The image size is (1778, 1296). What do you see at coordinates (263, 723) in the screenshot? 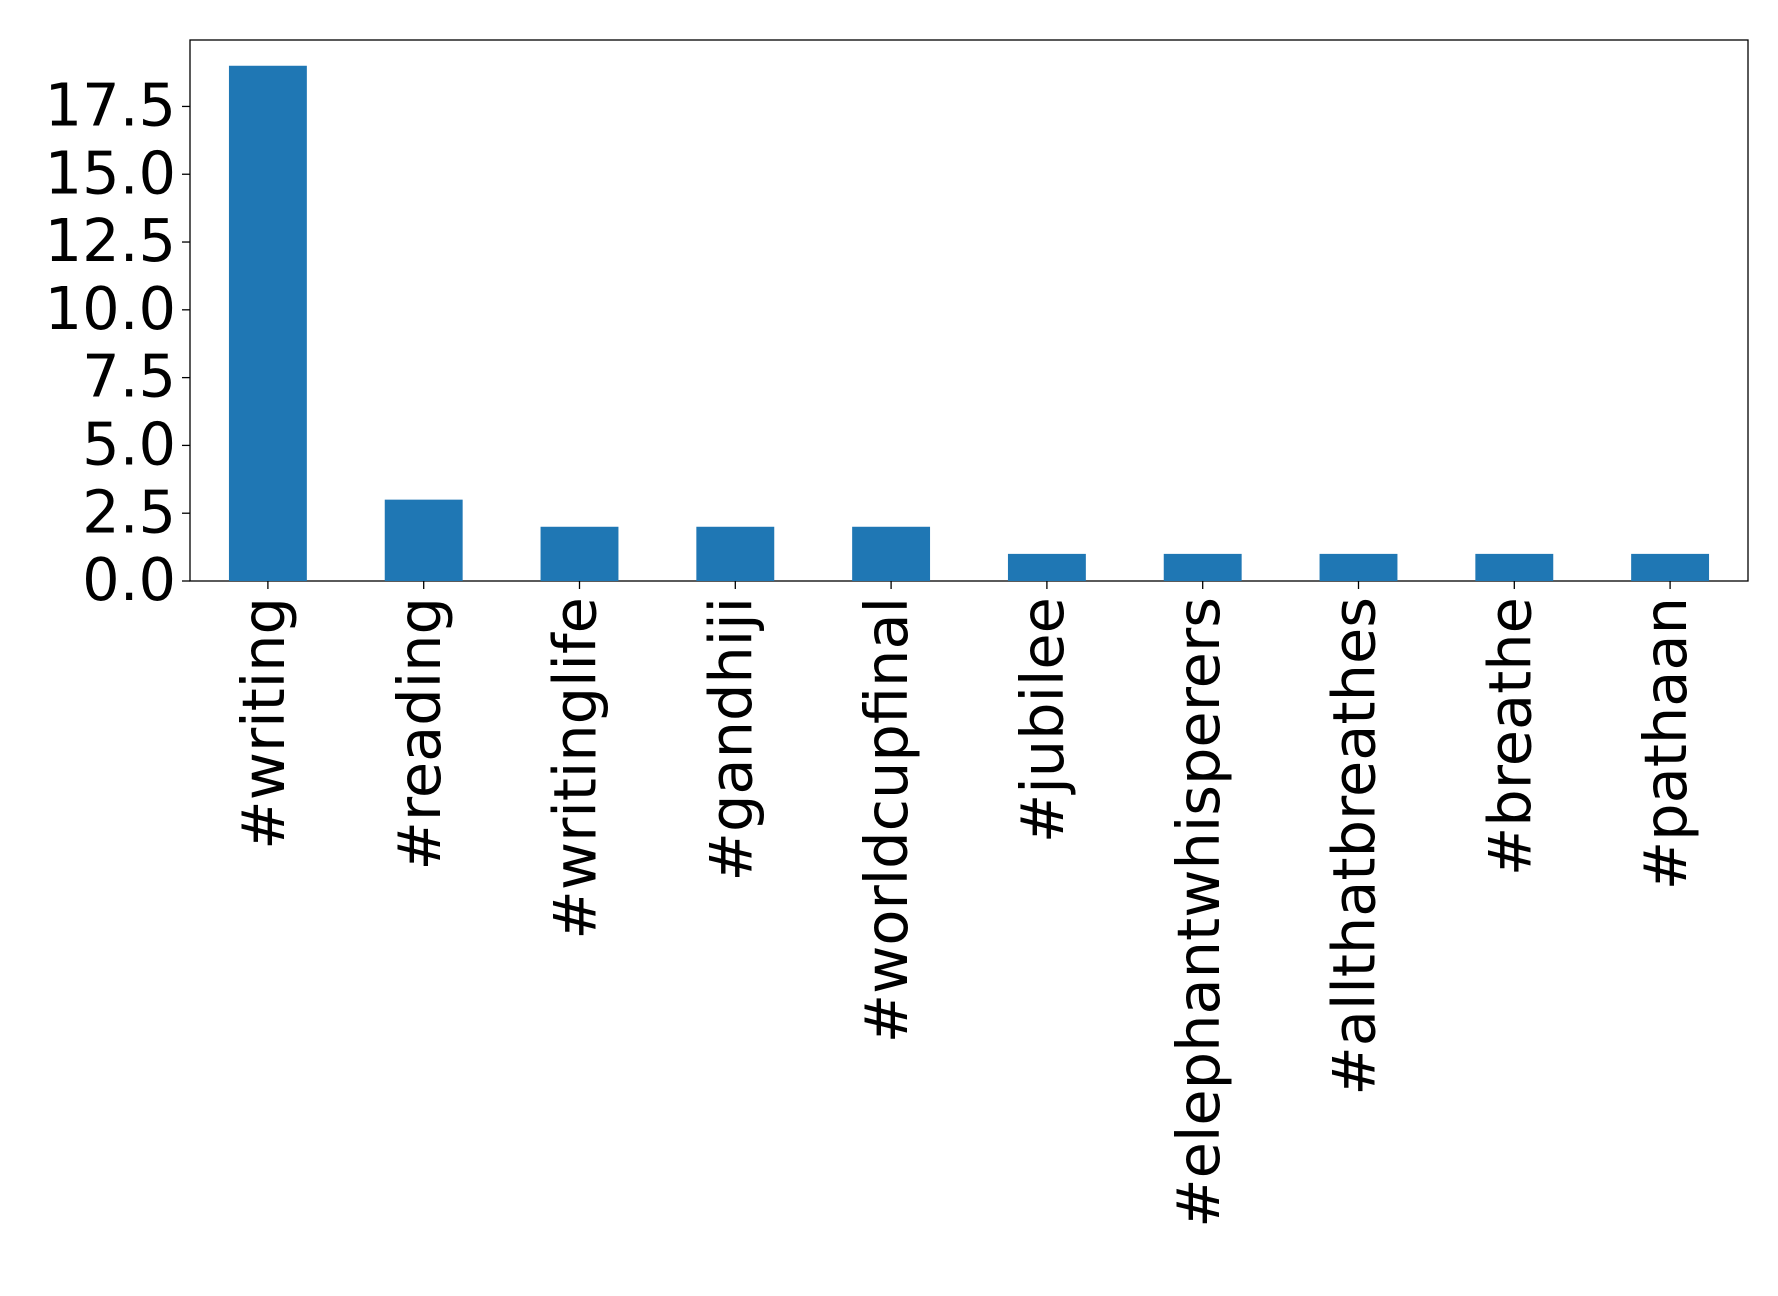
I see `x-tick-label: #writing` at bounding box center [263, 723].